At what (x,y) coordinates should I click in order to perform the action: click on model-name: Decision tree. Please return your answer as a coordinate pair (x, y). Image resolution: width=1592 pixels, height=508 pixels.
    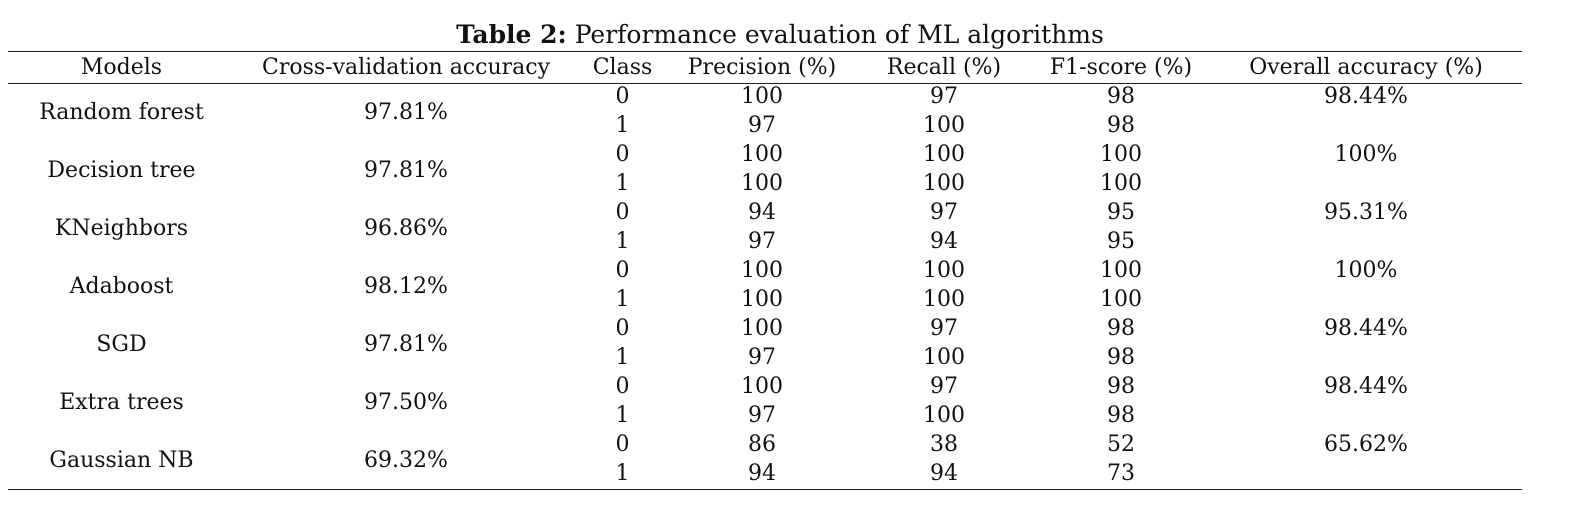
    Looking at the image, I should click on (121, 170).